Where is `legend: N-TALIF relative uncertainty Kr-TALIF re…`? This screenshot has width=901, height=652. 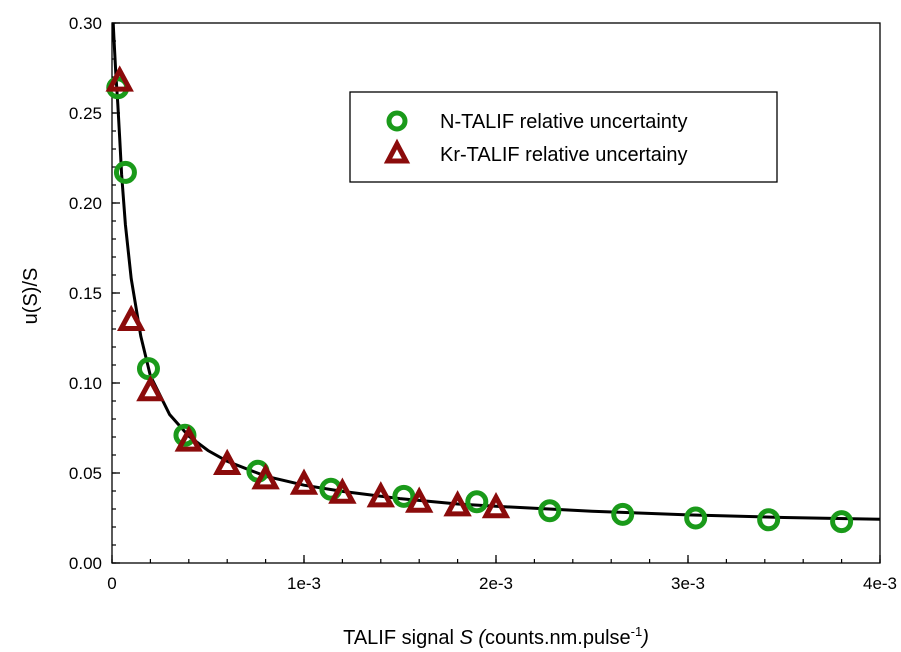
legend: N-TALIF relative uncertainty Kr-TALIF re… is located at coordinates (563, 137).